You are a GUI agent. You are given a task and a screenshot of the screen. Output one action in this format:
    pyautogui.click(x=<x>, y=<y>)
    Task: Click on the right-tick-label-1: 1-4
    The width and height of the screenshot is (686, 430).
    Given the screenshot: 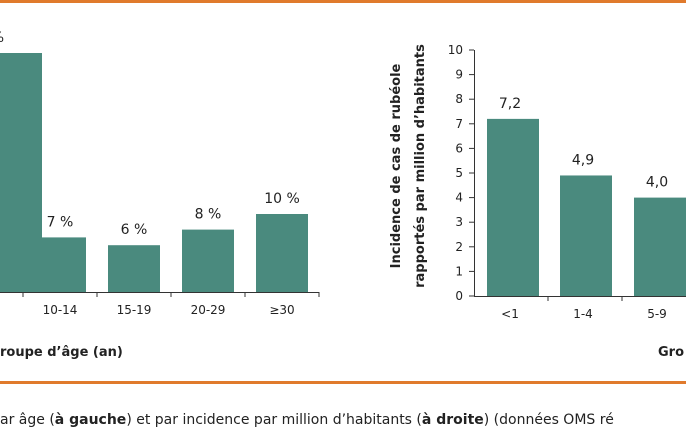 What is the action you would take?
    pyautogui.click(x=583, y=314)
    